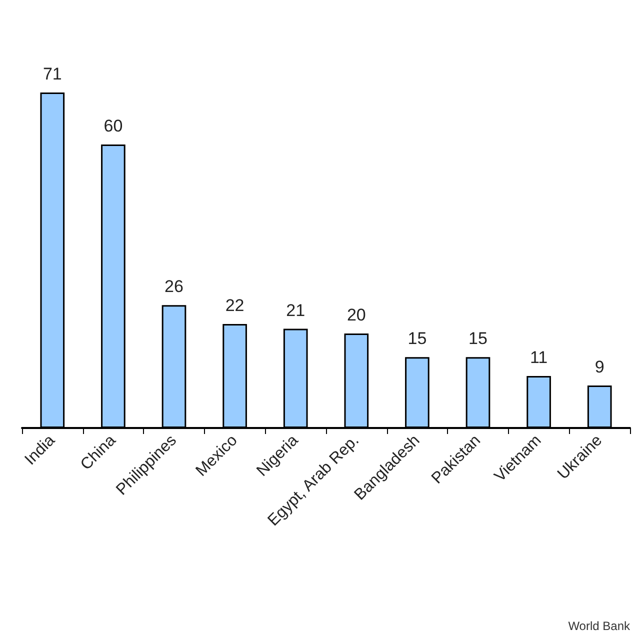  Describe the element at coordinates (599, 626) in the screenshot. I see `text: World Bank` at that location.